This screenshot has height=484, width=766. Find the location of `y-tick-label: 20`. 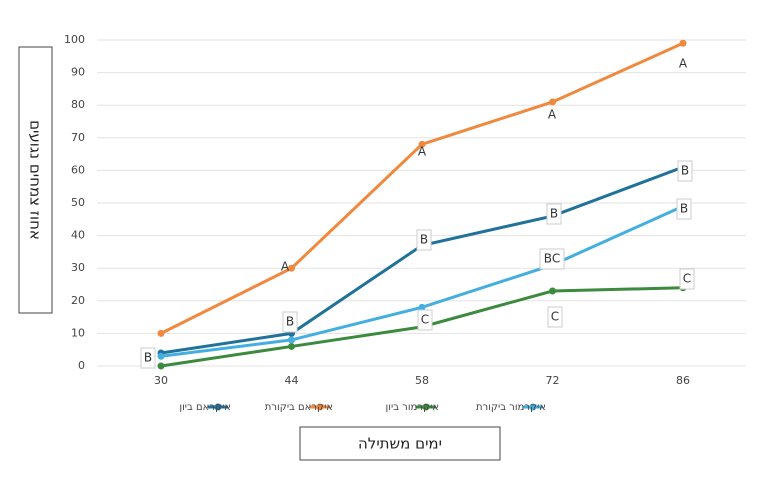

y-tick-label: 20 is located at coordinates (78, 300).